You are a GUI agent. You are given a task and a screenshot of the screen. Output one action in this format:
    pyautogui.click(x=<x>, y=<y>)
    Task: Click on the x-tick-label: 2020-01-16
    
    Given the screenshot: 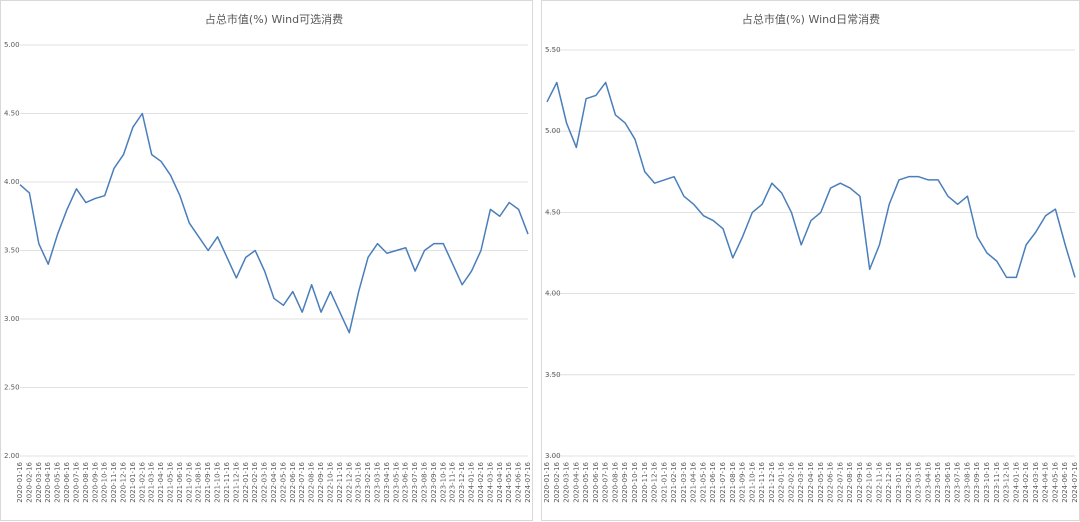 What is the action you would take?
    pyautogui.click(x=20, y=481)
    